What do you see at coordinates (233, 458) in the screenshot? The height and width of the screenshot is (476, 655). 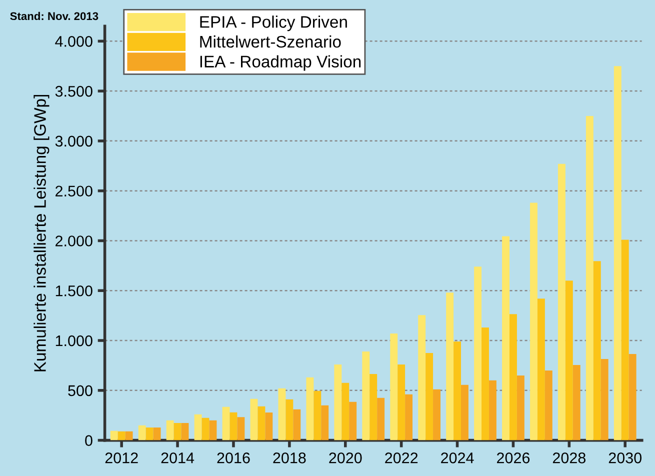 I see `x-tick-label: 2016` at bounding box center [233, 458].